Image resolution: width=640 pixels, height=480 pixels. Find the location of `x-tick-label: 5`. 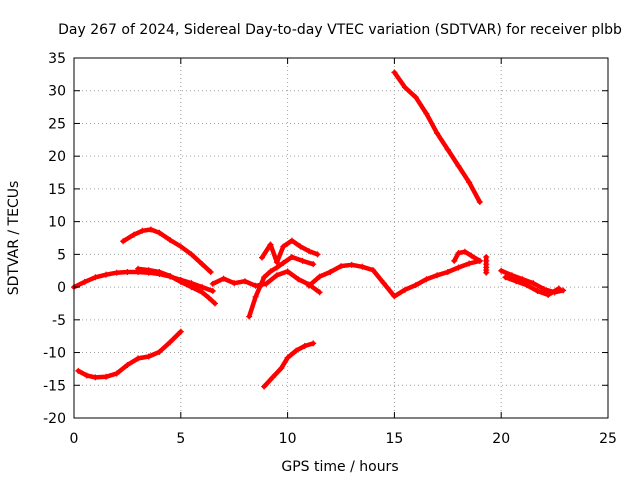

x-tick-label: 5 is located at coordinates (180, 439).